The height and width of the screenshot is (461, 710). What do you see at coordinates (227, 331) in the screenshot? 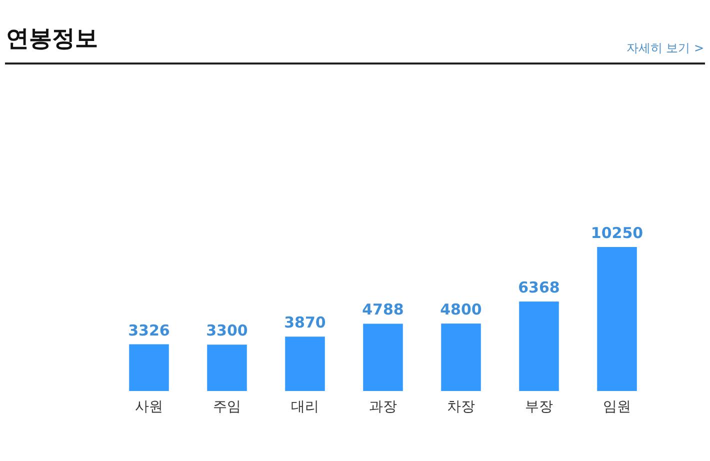
I see `data-label: 3300` at bounding box center [227, 331].